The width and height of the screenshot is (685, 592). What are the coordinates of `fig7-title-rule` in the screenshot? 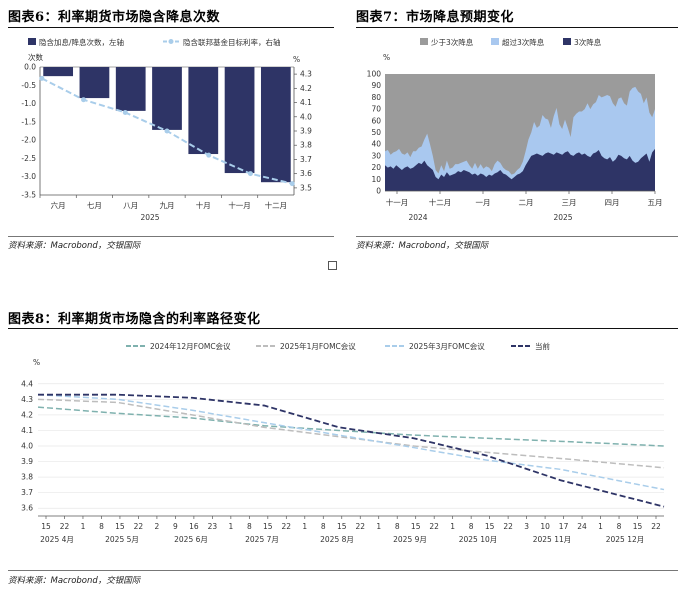 It's located at (517, 27).